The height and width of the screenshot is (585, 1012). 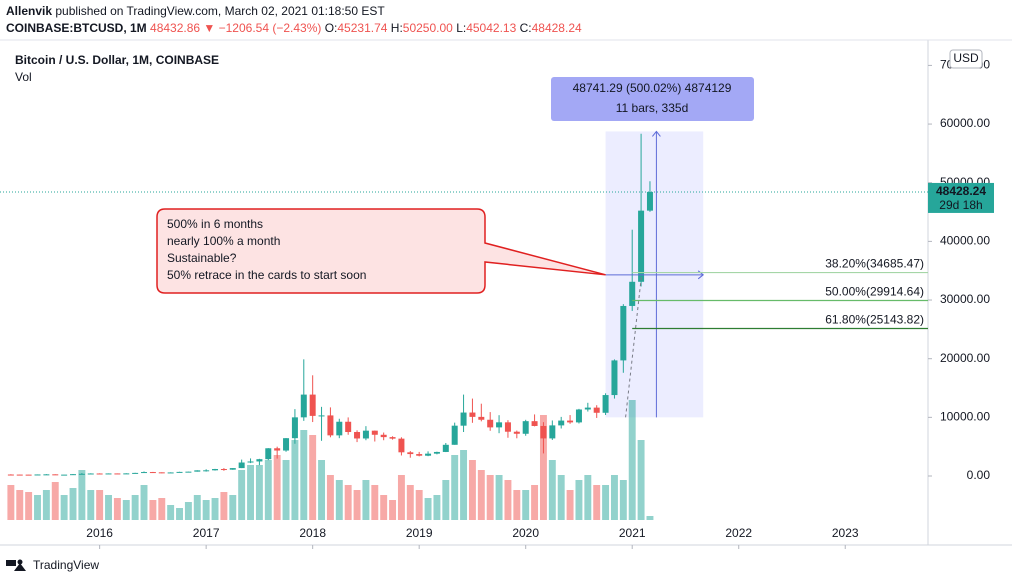 What do you see at coordinates (656, 133) in the screenshot?
I see `measure-arrow-head` at bounding box center [656, 133].